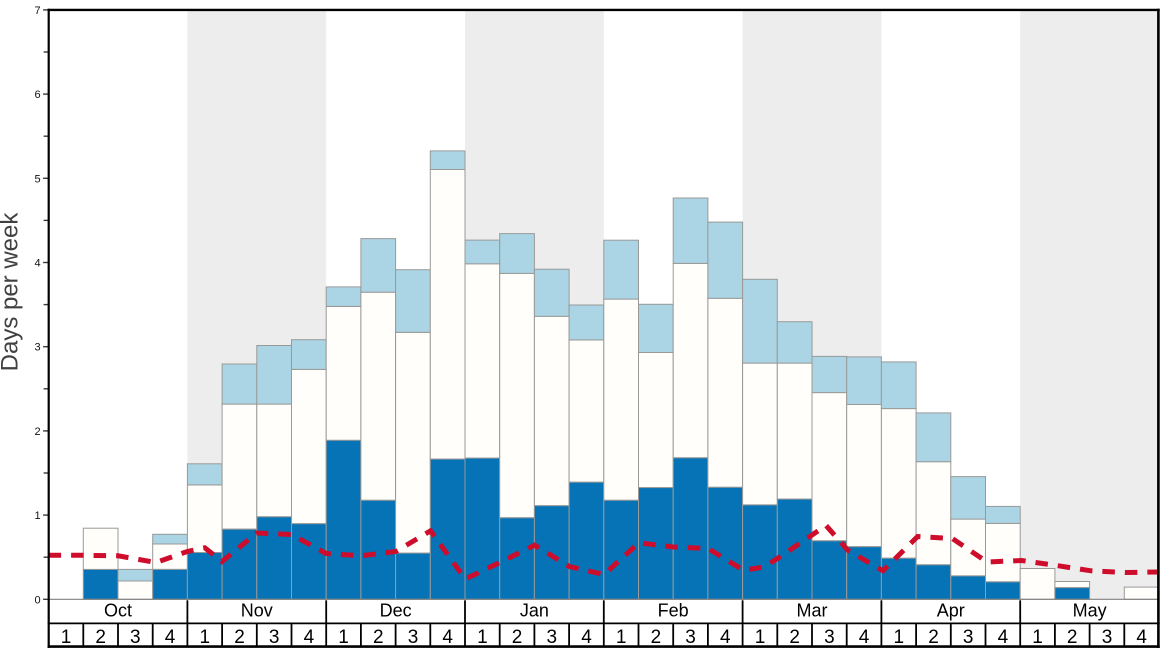  I want to click on svg-text: Feb, so click(673, 611).